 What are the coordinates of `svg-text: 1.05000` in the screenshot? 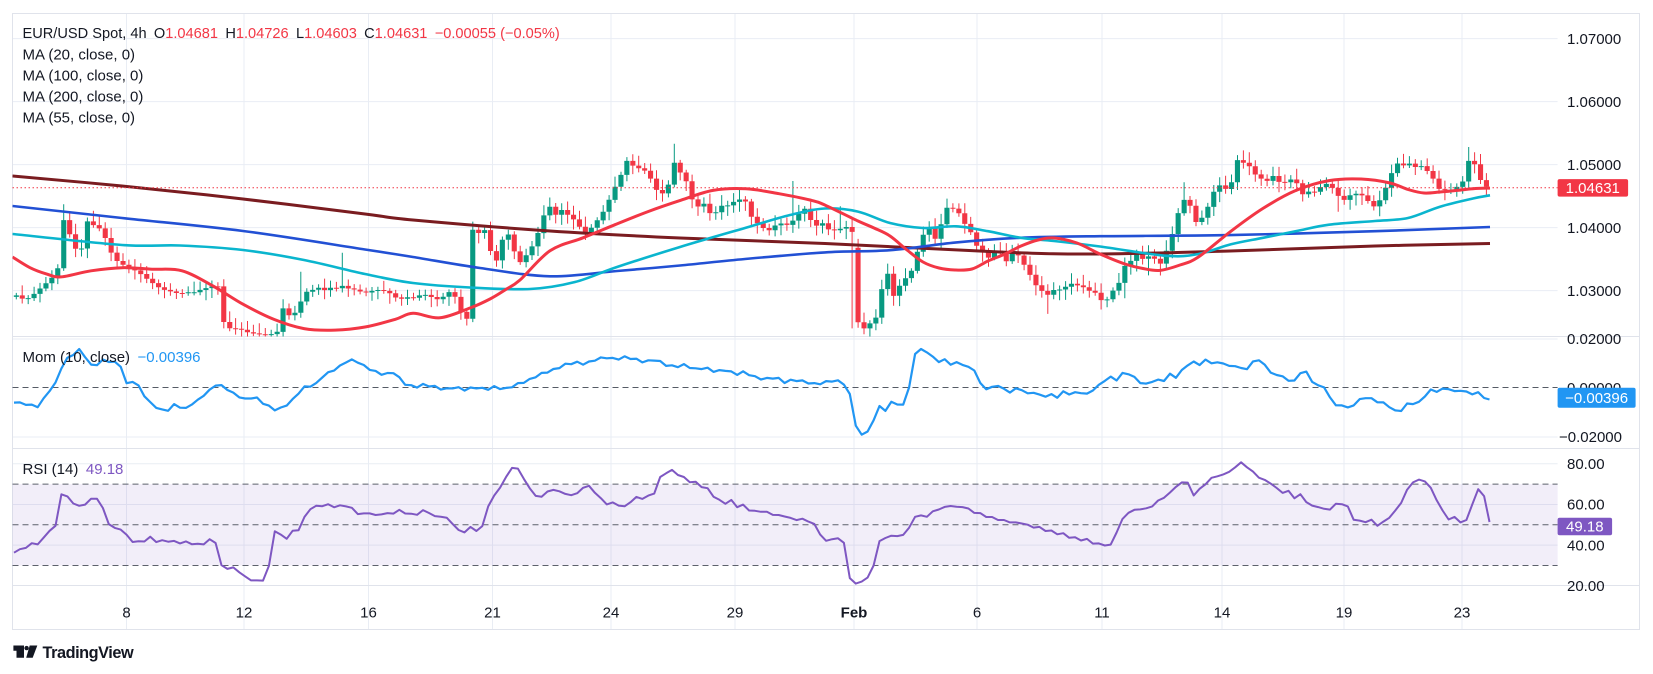 It's located at (1594, 165).